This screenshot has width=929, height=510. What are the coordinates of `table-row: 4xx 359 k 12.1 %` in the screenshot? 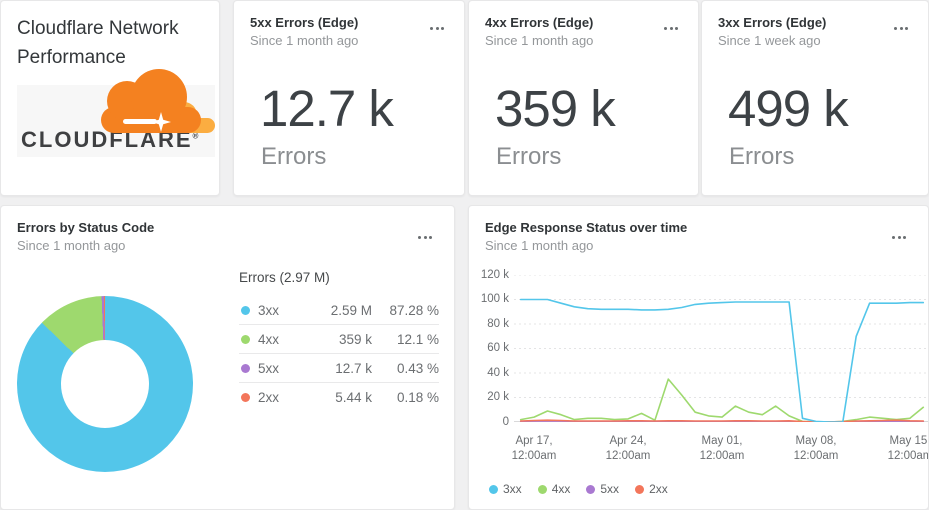 It's located at (339, 338).